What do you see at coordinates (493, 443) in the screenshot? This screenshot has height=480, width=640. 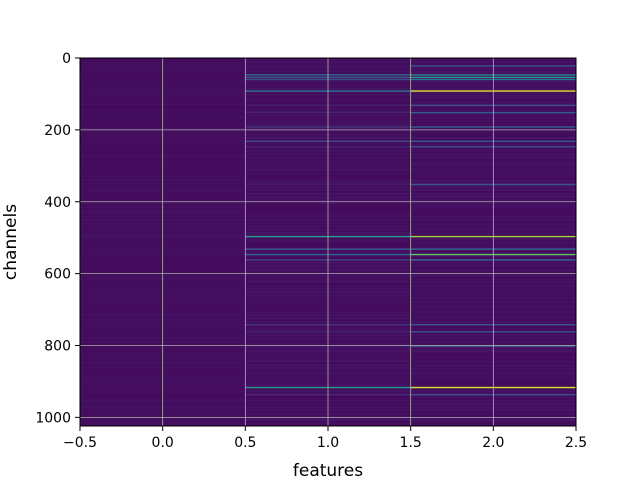 I see `x-tick-label: 2.0` at bounding box center [493, 443].